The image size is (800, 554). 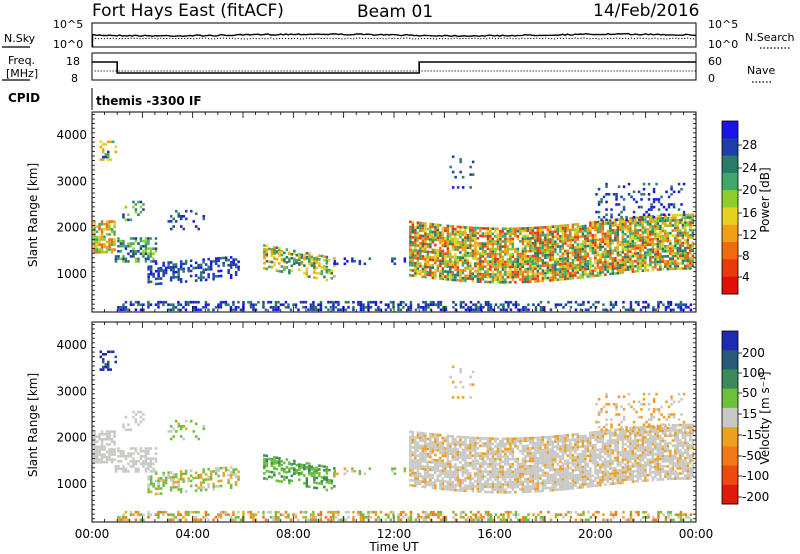 What do you see at coordinates (188, 11) in the screenshot?
I see `station-title: Fort Hays East (fitACF)` at bounding box center [188, 11].